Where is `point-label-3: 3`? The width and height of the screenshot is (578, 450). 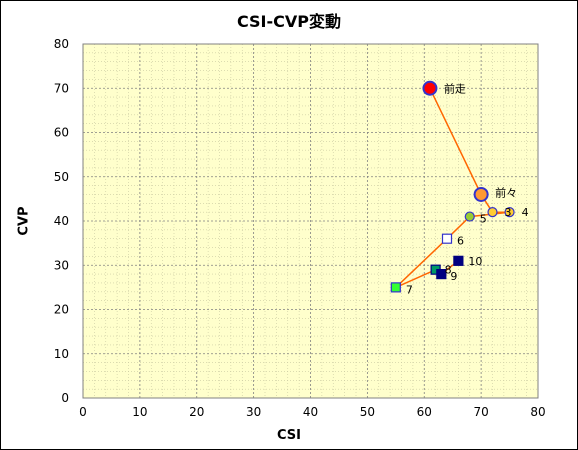 point-label-3: 3 is located at coordinates (508, 212).